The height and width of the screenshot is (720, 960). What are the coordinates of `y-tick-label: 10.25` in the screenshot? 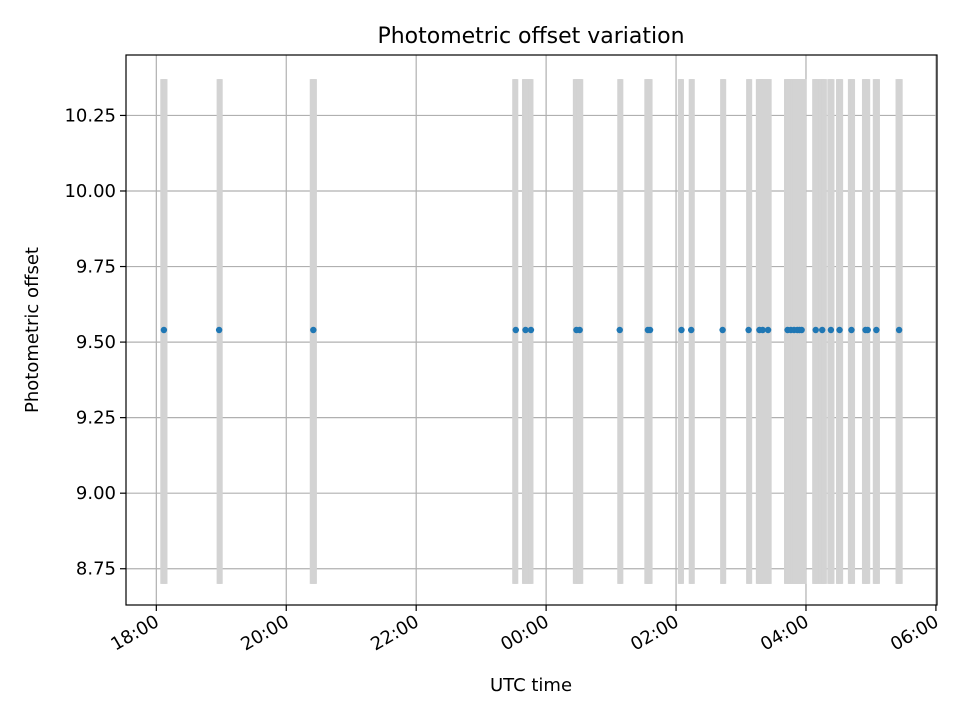 It's located at (90, 115).